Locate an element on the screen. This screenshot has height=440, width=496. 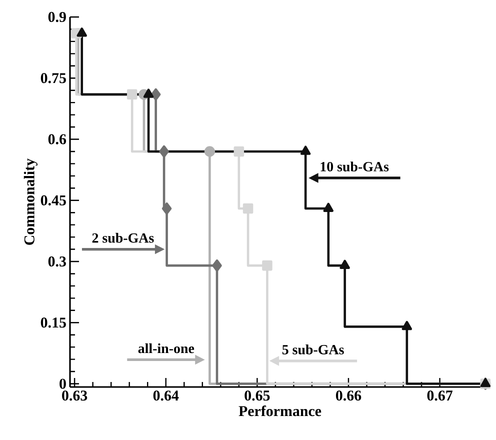
y-tick-label: 0.75 is located at coordinates (53, 78).